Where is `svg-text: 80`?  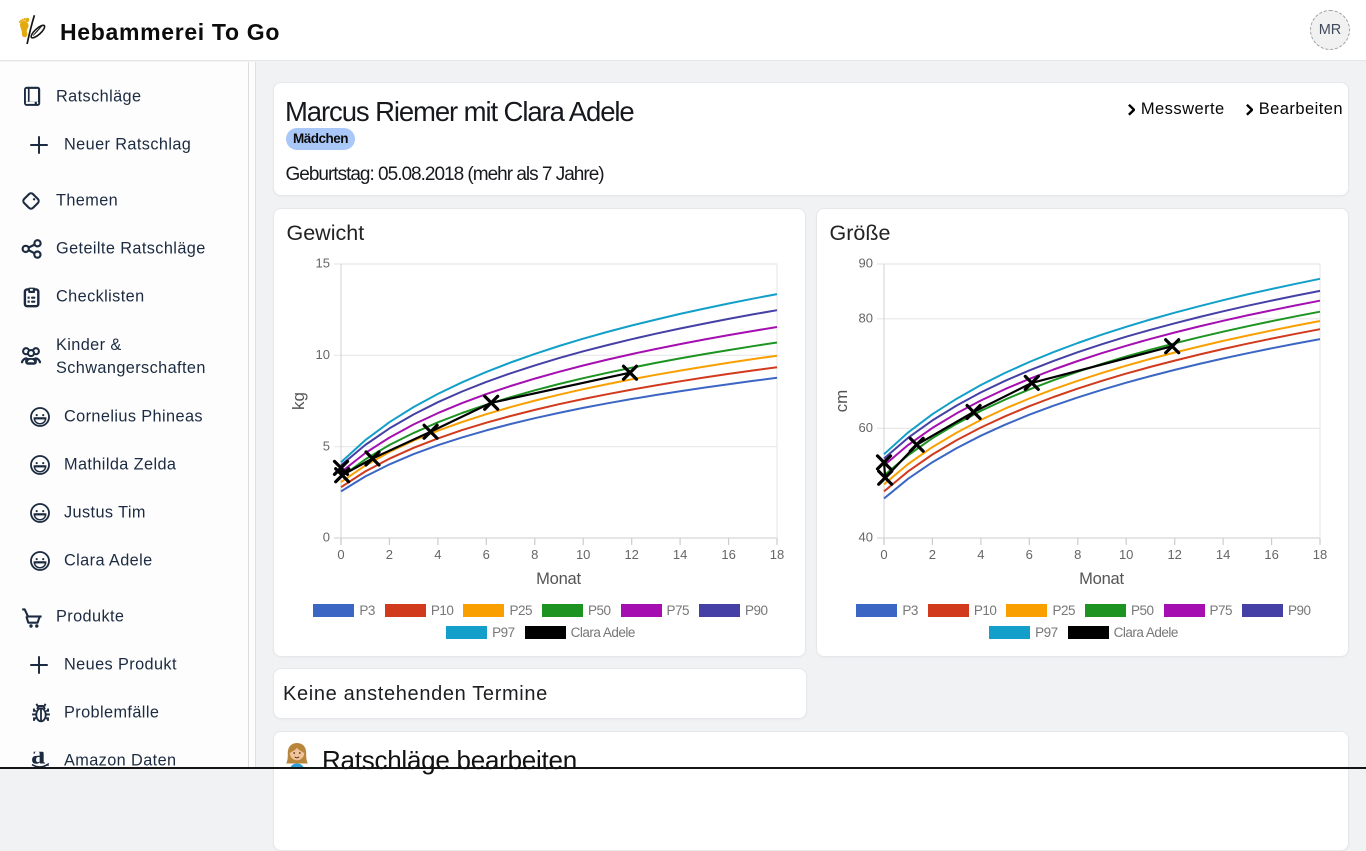 svg-text: 80 is located at coordinates (866, 317).